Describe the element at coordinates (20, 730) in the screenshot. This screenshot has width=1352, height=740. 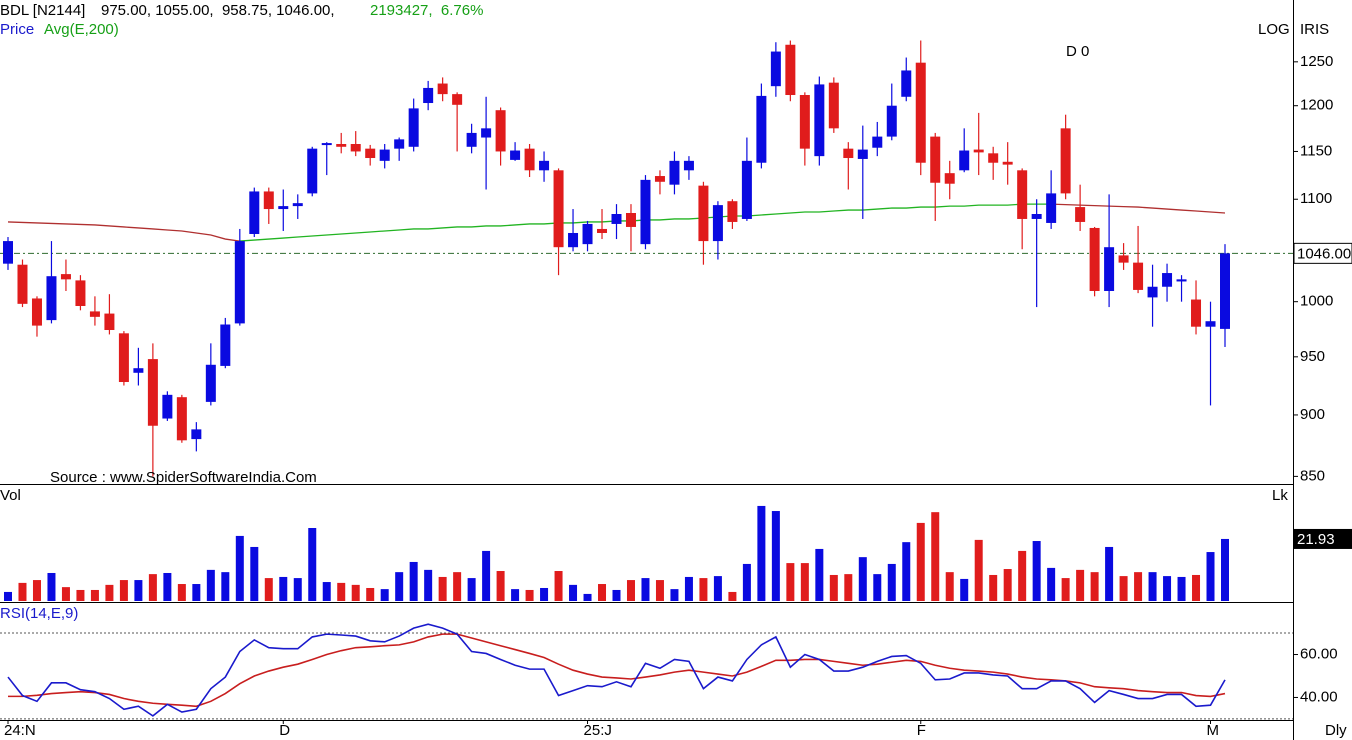
I see `x-tick-label: 24:N` at that location.